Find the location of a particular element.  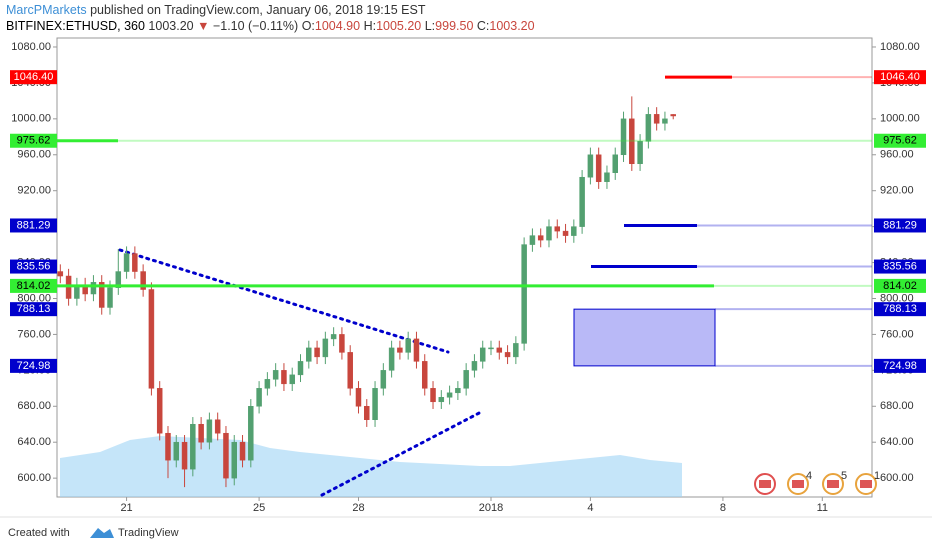

symbol: BITFINEX:ETHUSD, 360 is located at coordinates (75, 26).